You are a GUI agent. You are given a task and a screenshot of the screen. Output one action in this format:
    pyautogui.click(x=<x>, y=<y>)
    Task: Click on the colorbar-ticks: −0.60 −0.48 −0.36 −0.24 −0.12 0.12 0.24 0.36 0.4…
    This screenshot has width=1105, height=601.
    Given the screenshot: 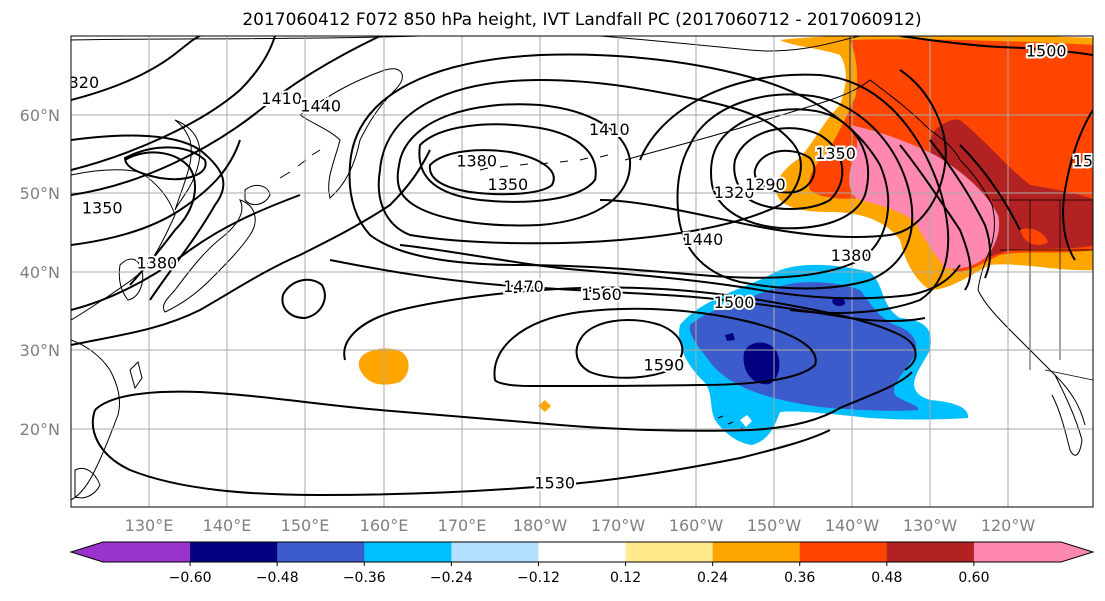 What is the action you would take?
    pyautogui.click(x=579, y=574)
    